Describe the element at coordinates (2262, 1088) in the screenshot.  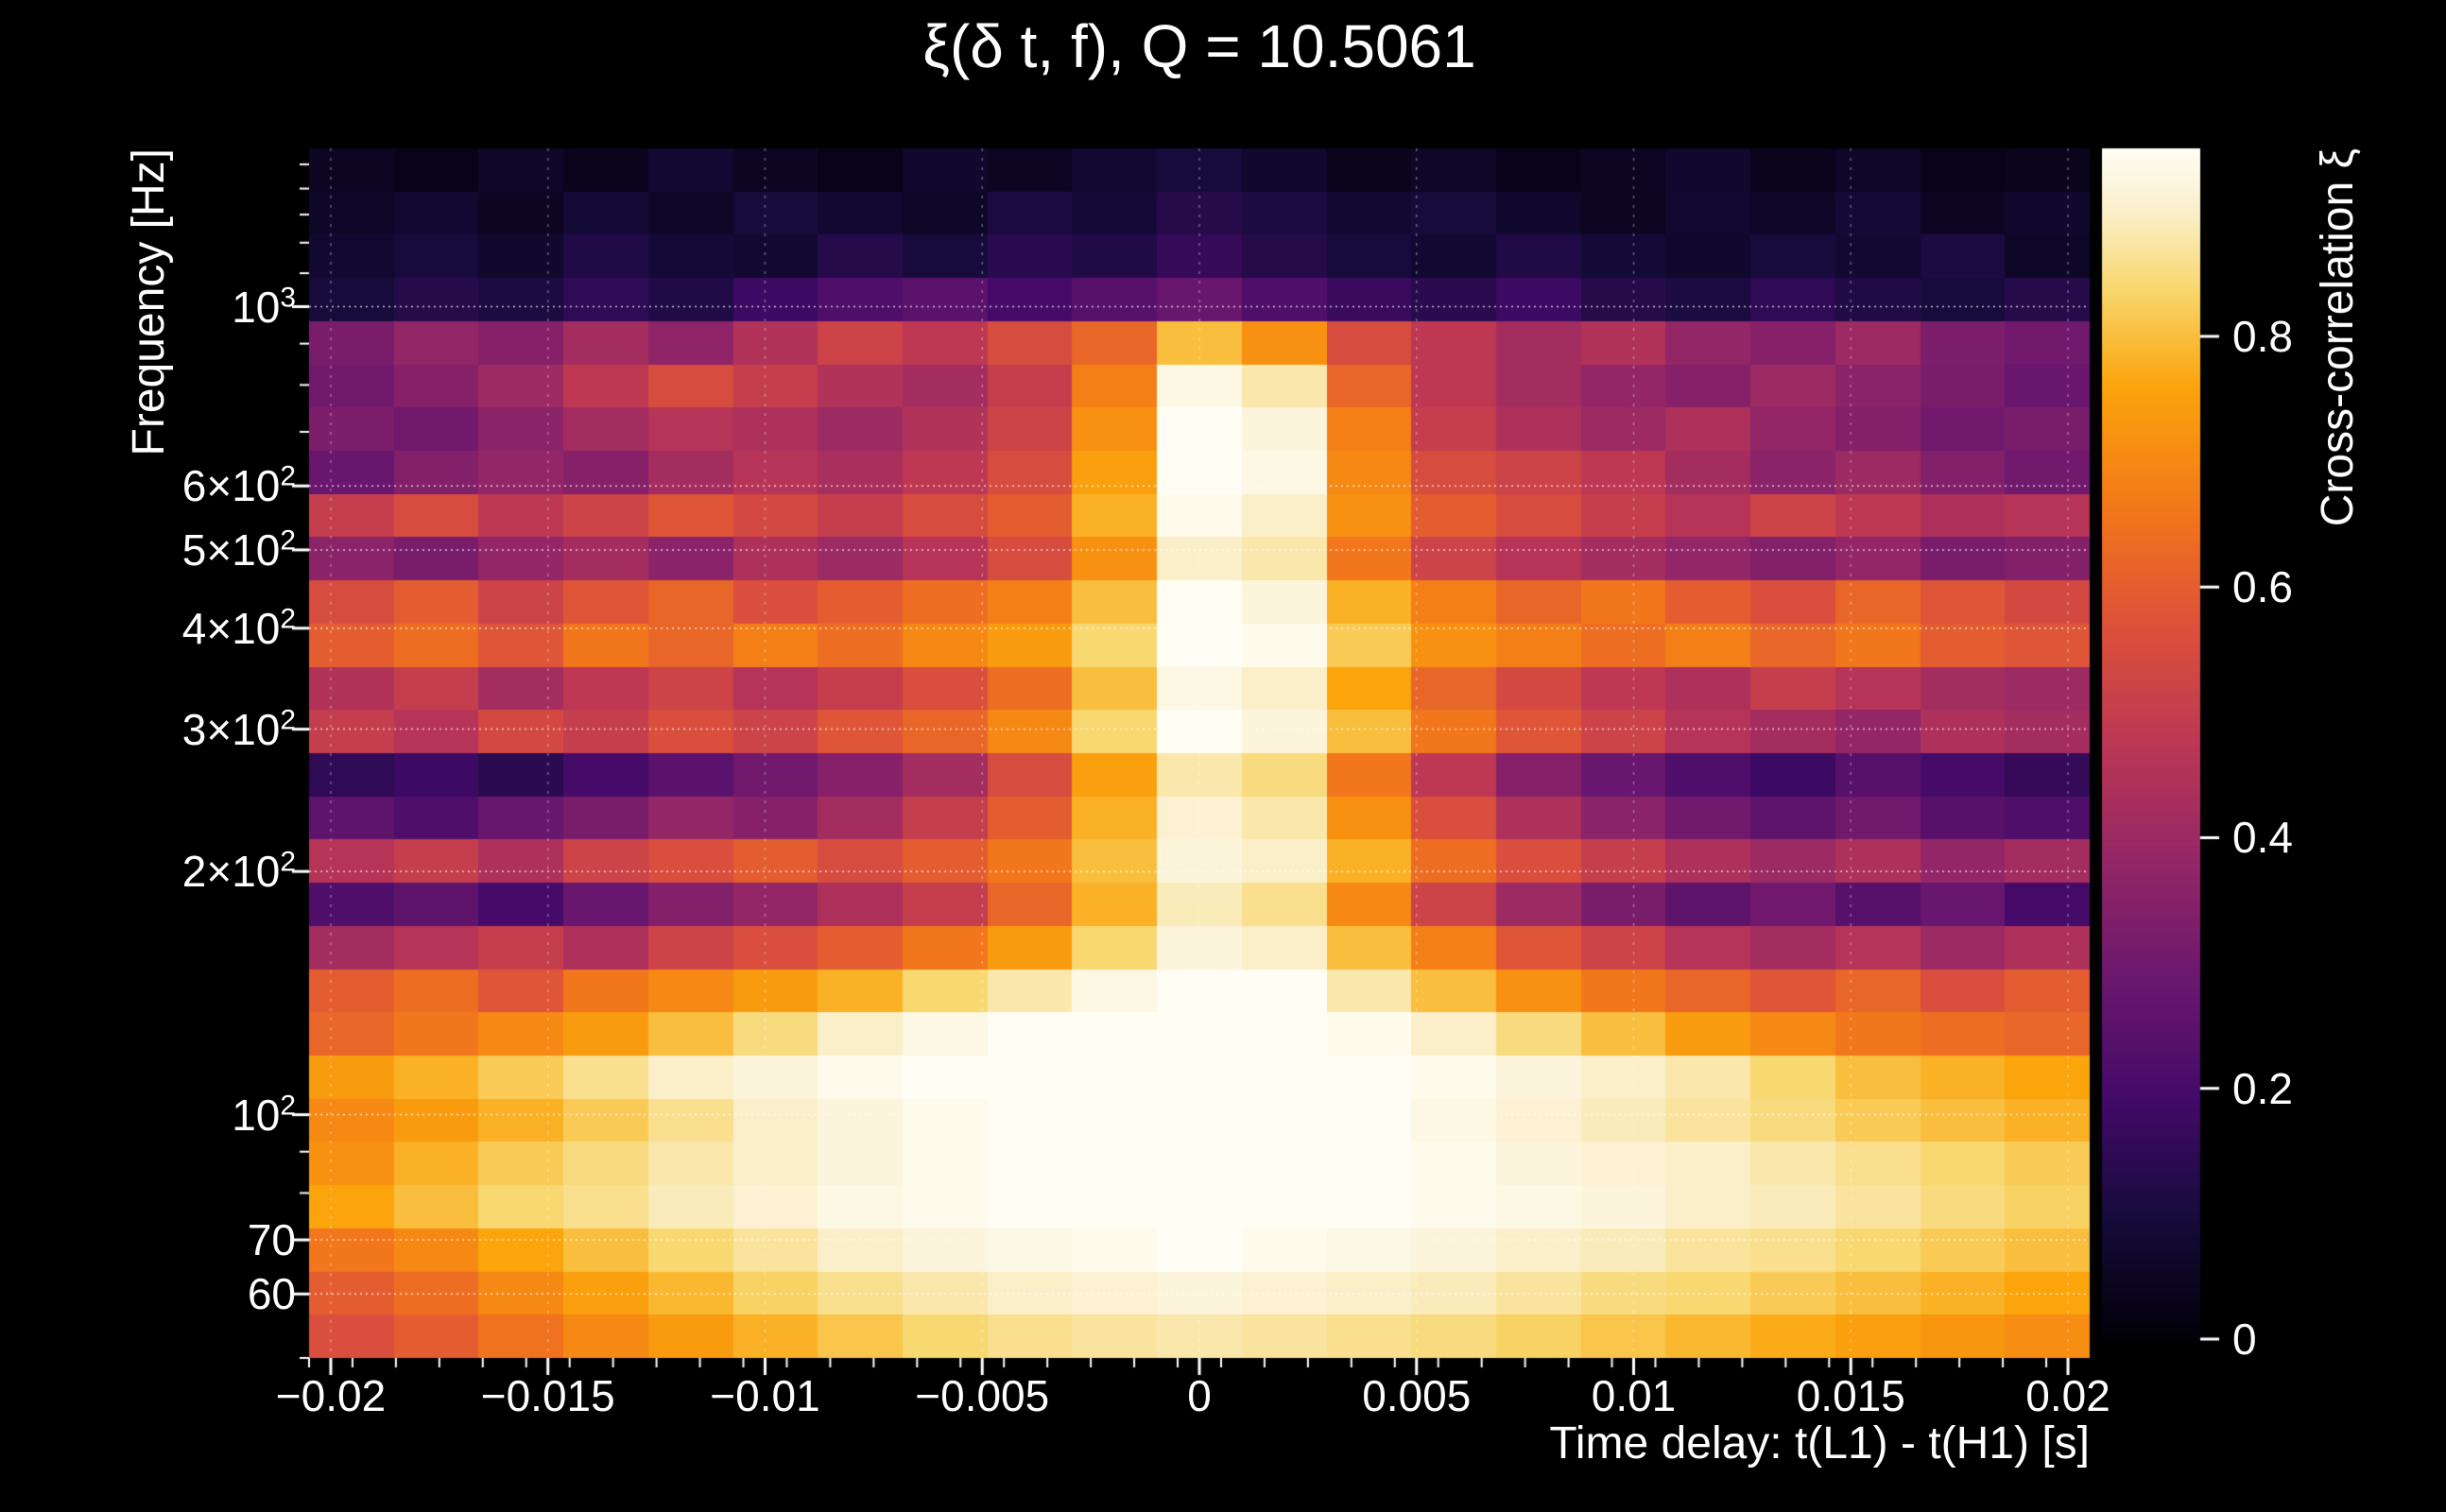
I see `colorbar-tick-label: 0.2` at that location.